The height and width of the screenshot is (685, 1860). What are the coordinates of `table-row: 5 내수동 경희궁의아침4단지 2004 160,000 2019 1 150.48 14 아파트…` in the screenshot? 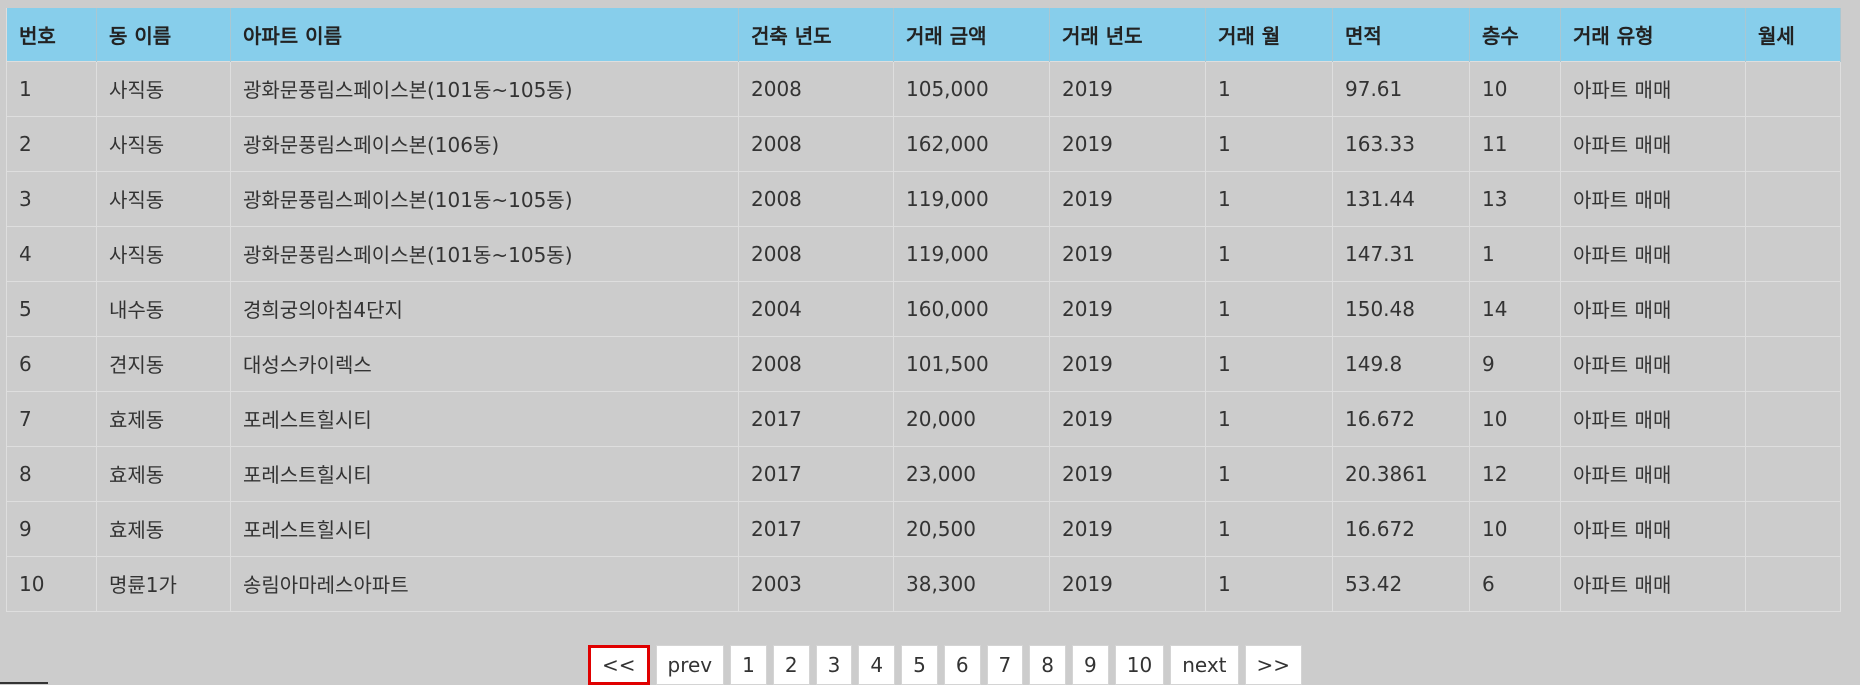 It's located at (923, 308).